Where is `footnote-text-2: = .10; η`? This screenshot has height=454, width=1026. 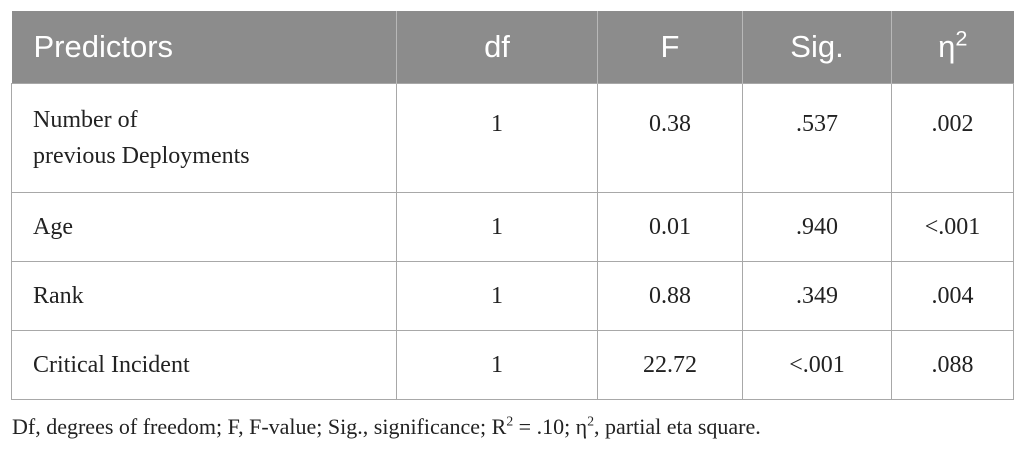
footnote-text-2: = .10; η is located at coordinates (550, 426).